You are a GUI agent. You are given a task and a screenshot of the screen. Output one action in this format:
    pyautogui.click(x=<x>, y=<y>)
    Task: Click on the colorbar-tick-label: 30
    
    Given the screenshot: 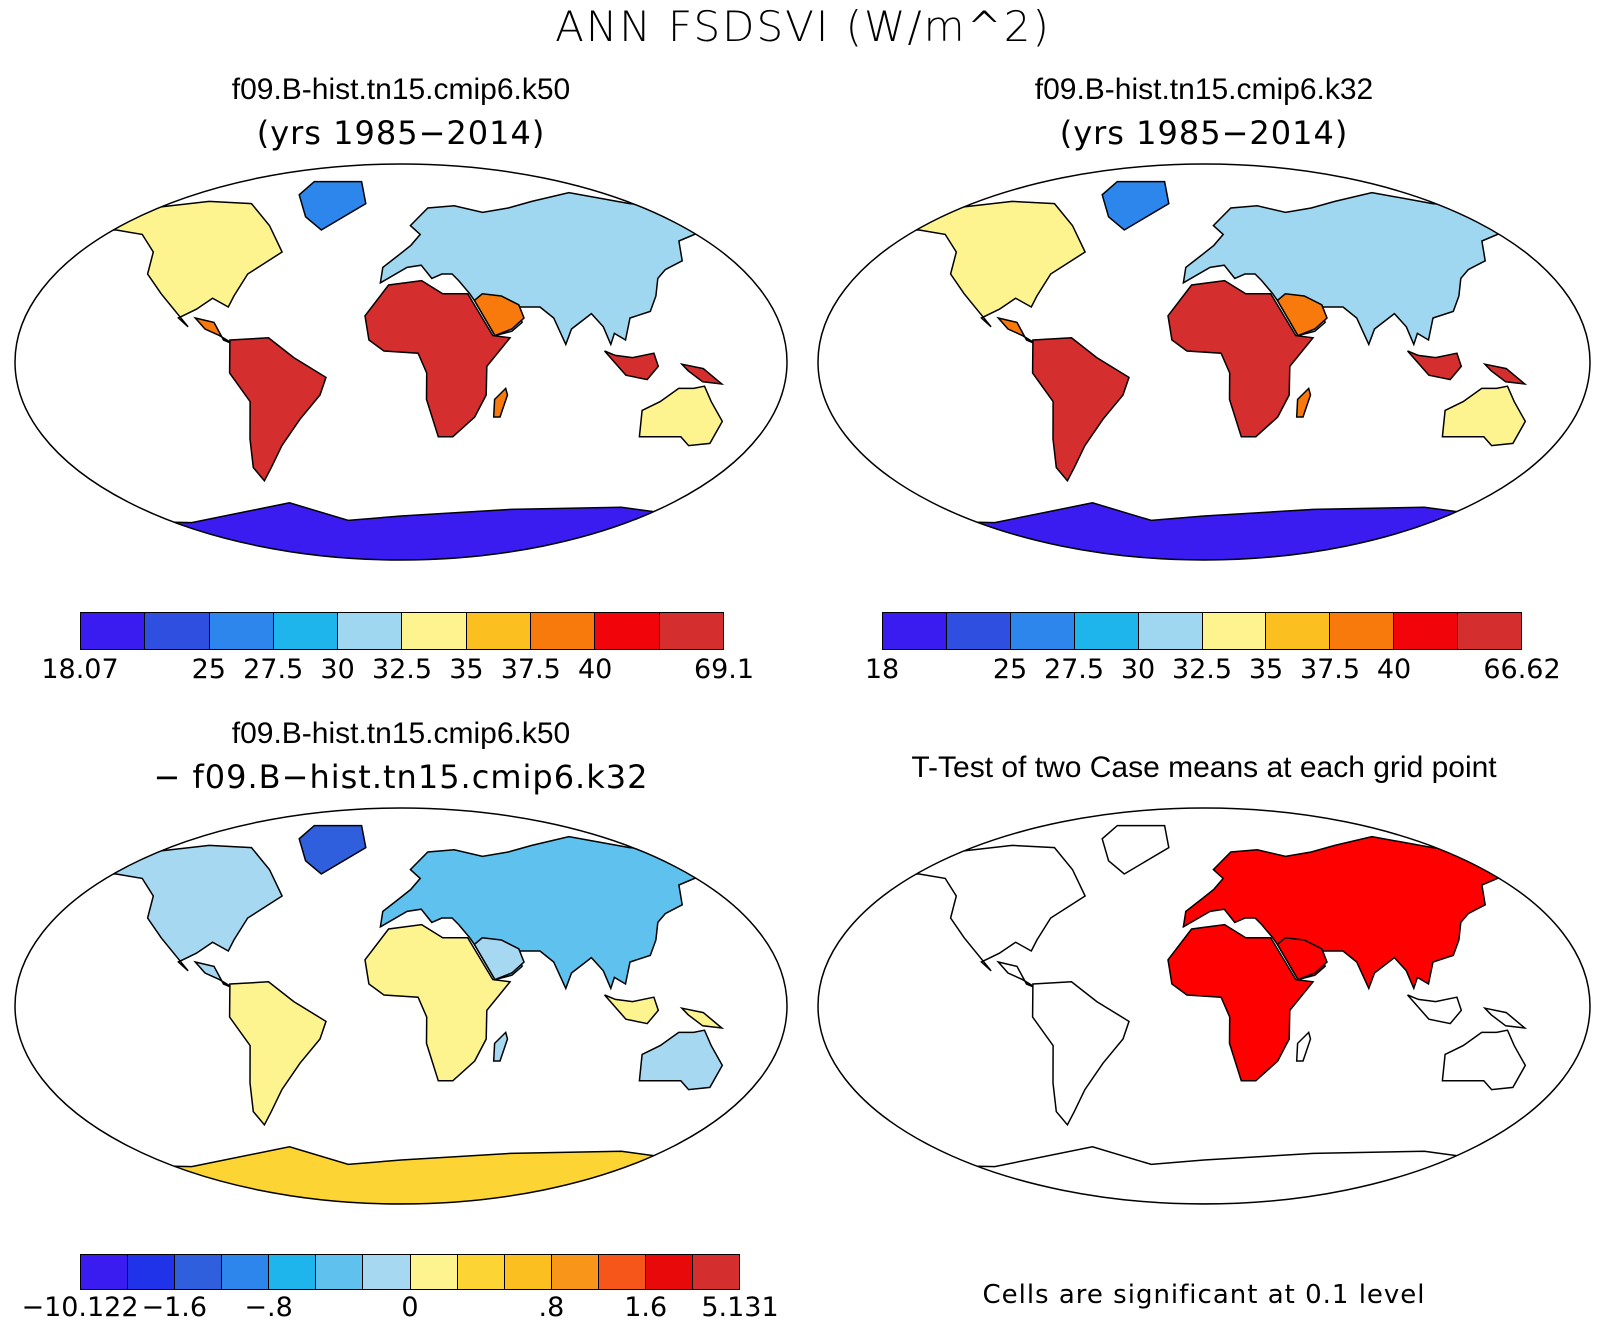 What is the action you would take?
    pyautogui.click(x=1138, y=669)
    